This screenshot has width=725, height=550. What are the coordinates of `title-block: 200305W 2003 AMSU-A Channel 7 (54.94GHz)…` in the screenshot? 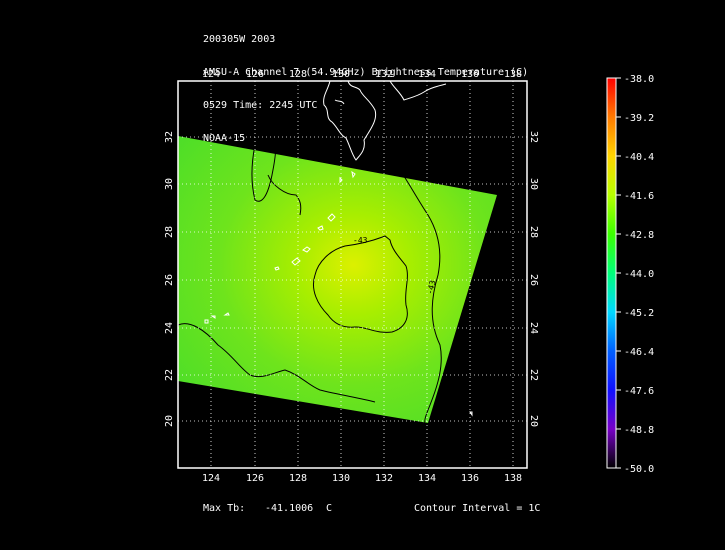 It's located at (365, 83).